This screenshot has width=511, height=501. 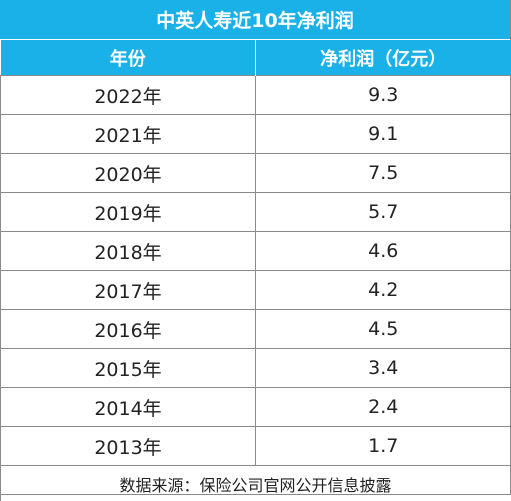 I want to click on cell-year: 2016年, so click(x=128, y=329).